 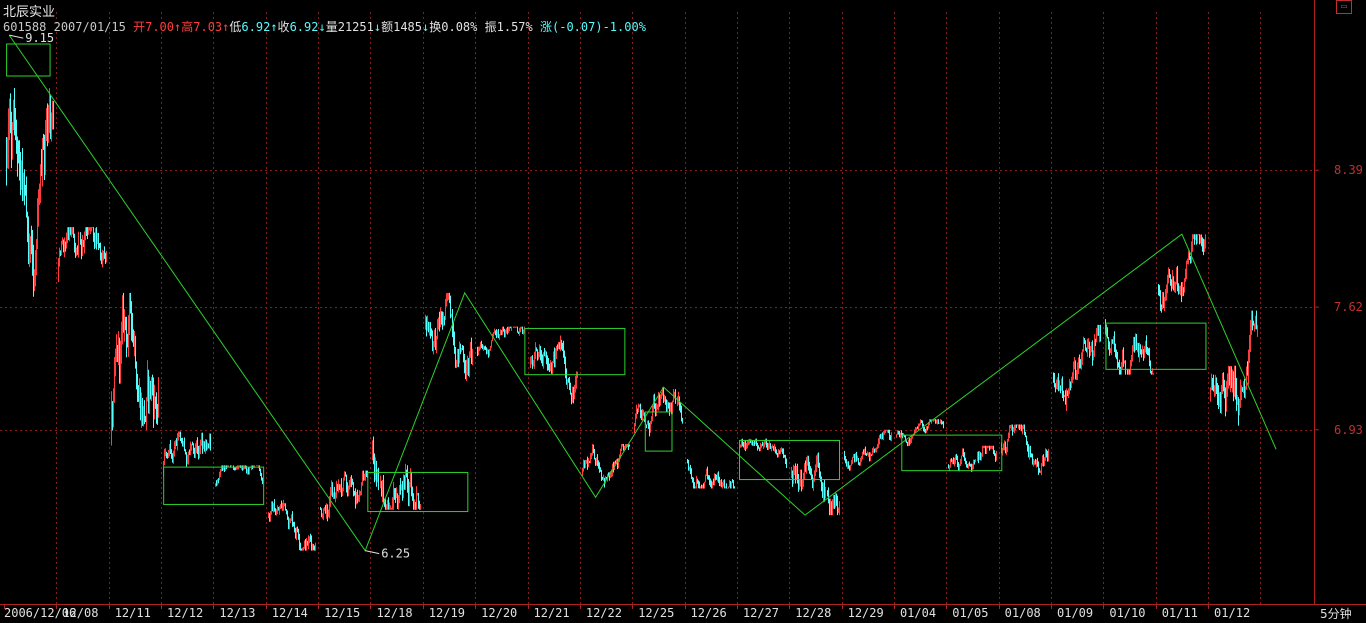 What do you see at coordinates (25, 27) in the screenshot?
I see `stock-code: 601588` at bounding box center [25, 27].